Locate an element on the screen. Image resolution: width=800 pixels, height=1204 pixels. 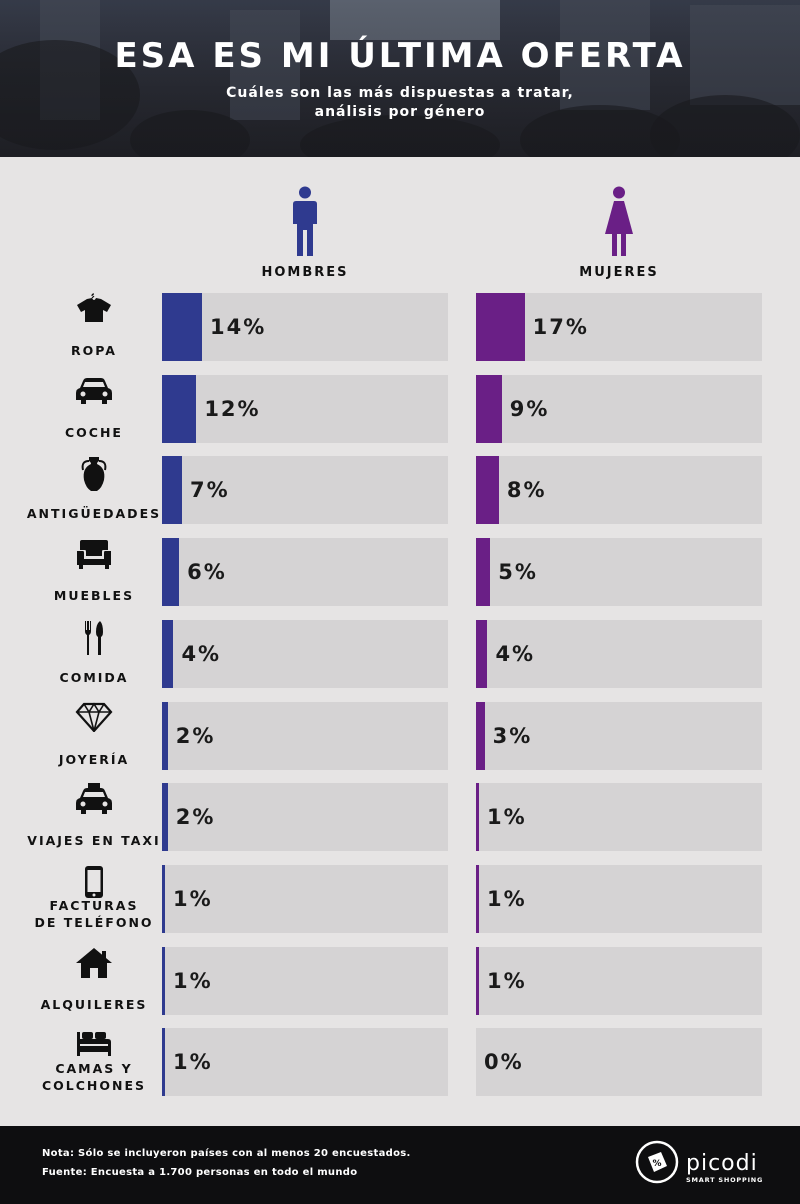
bar-hombres-muebles is located at coordinates (171, 572).